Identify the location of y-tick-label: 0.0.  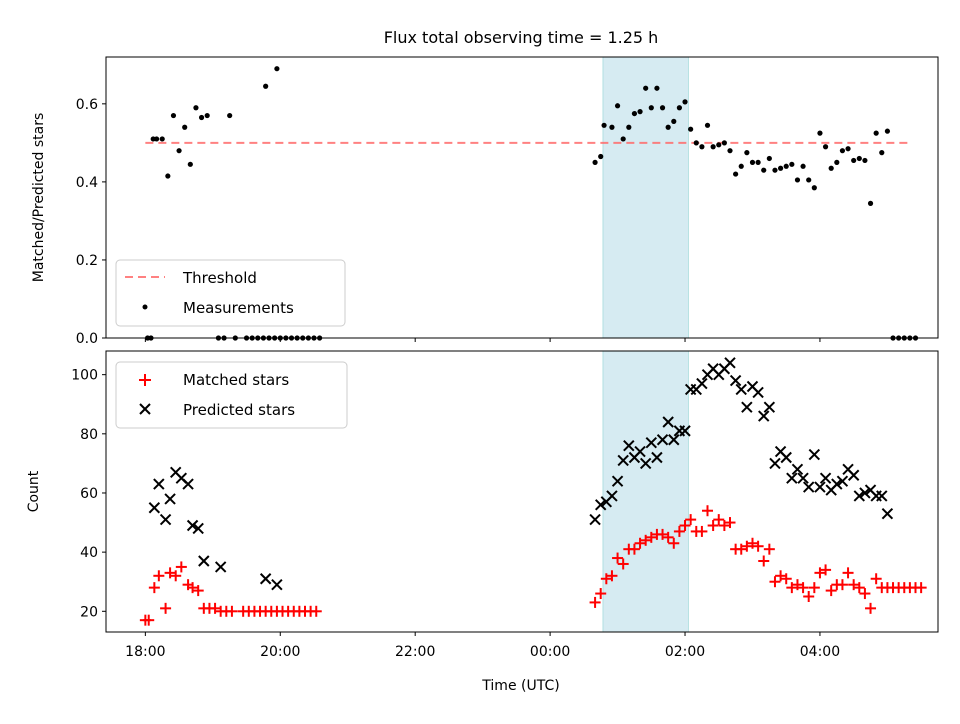
(87, 339).